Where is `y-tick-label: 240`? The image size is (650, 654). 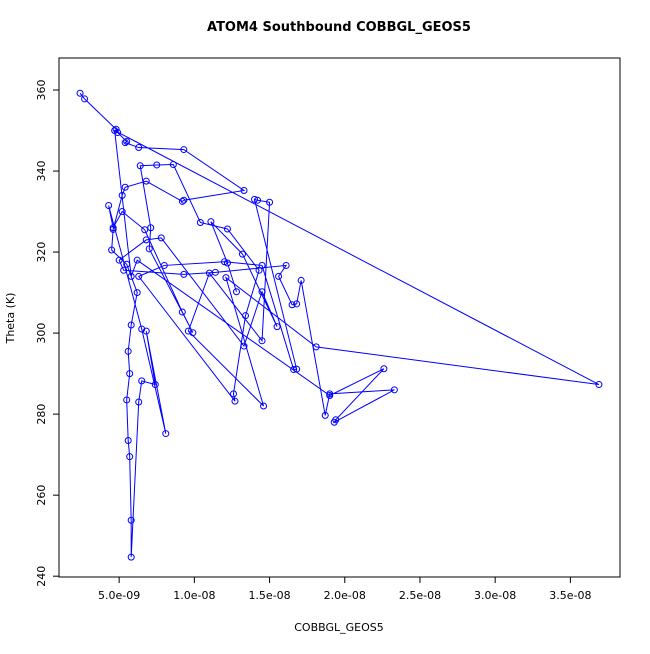 y-tick-label: 240 is located at coordinates (41, 576).